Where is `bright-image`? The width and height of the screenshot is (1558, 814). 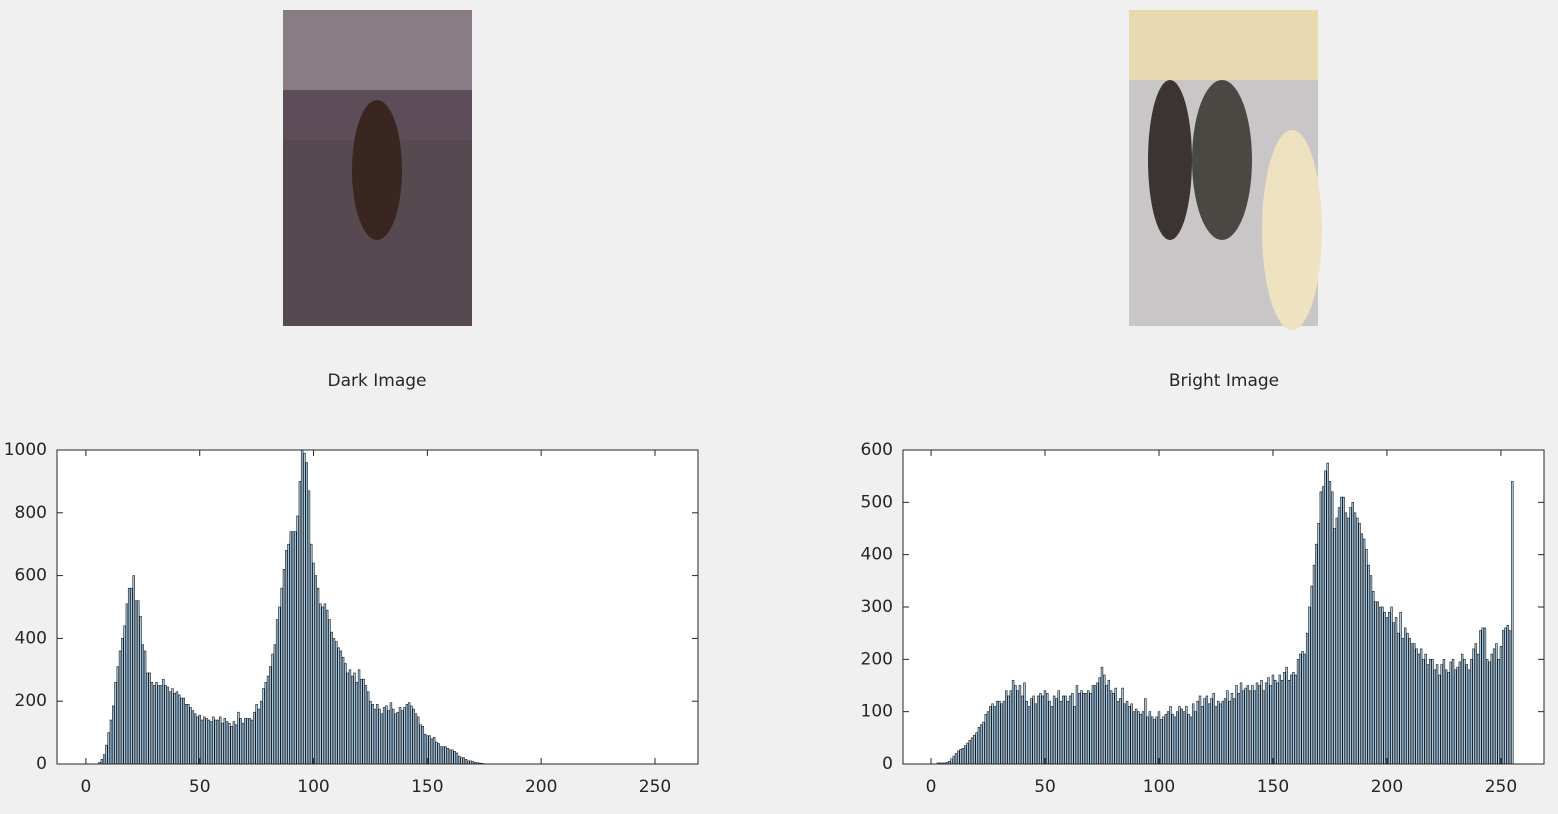
bright-image is located at coordinates (1225, 170).